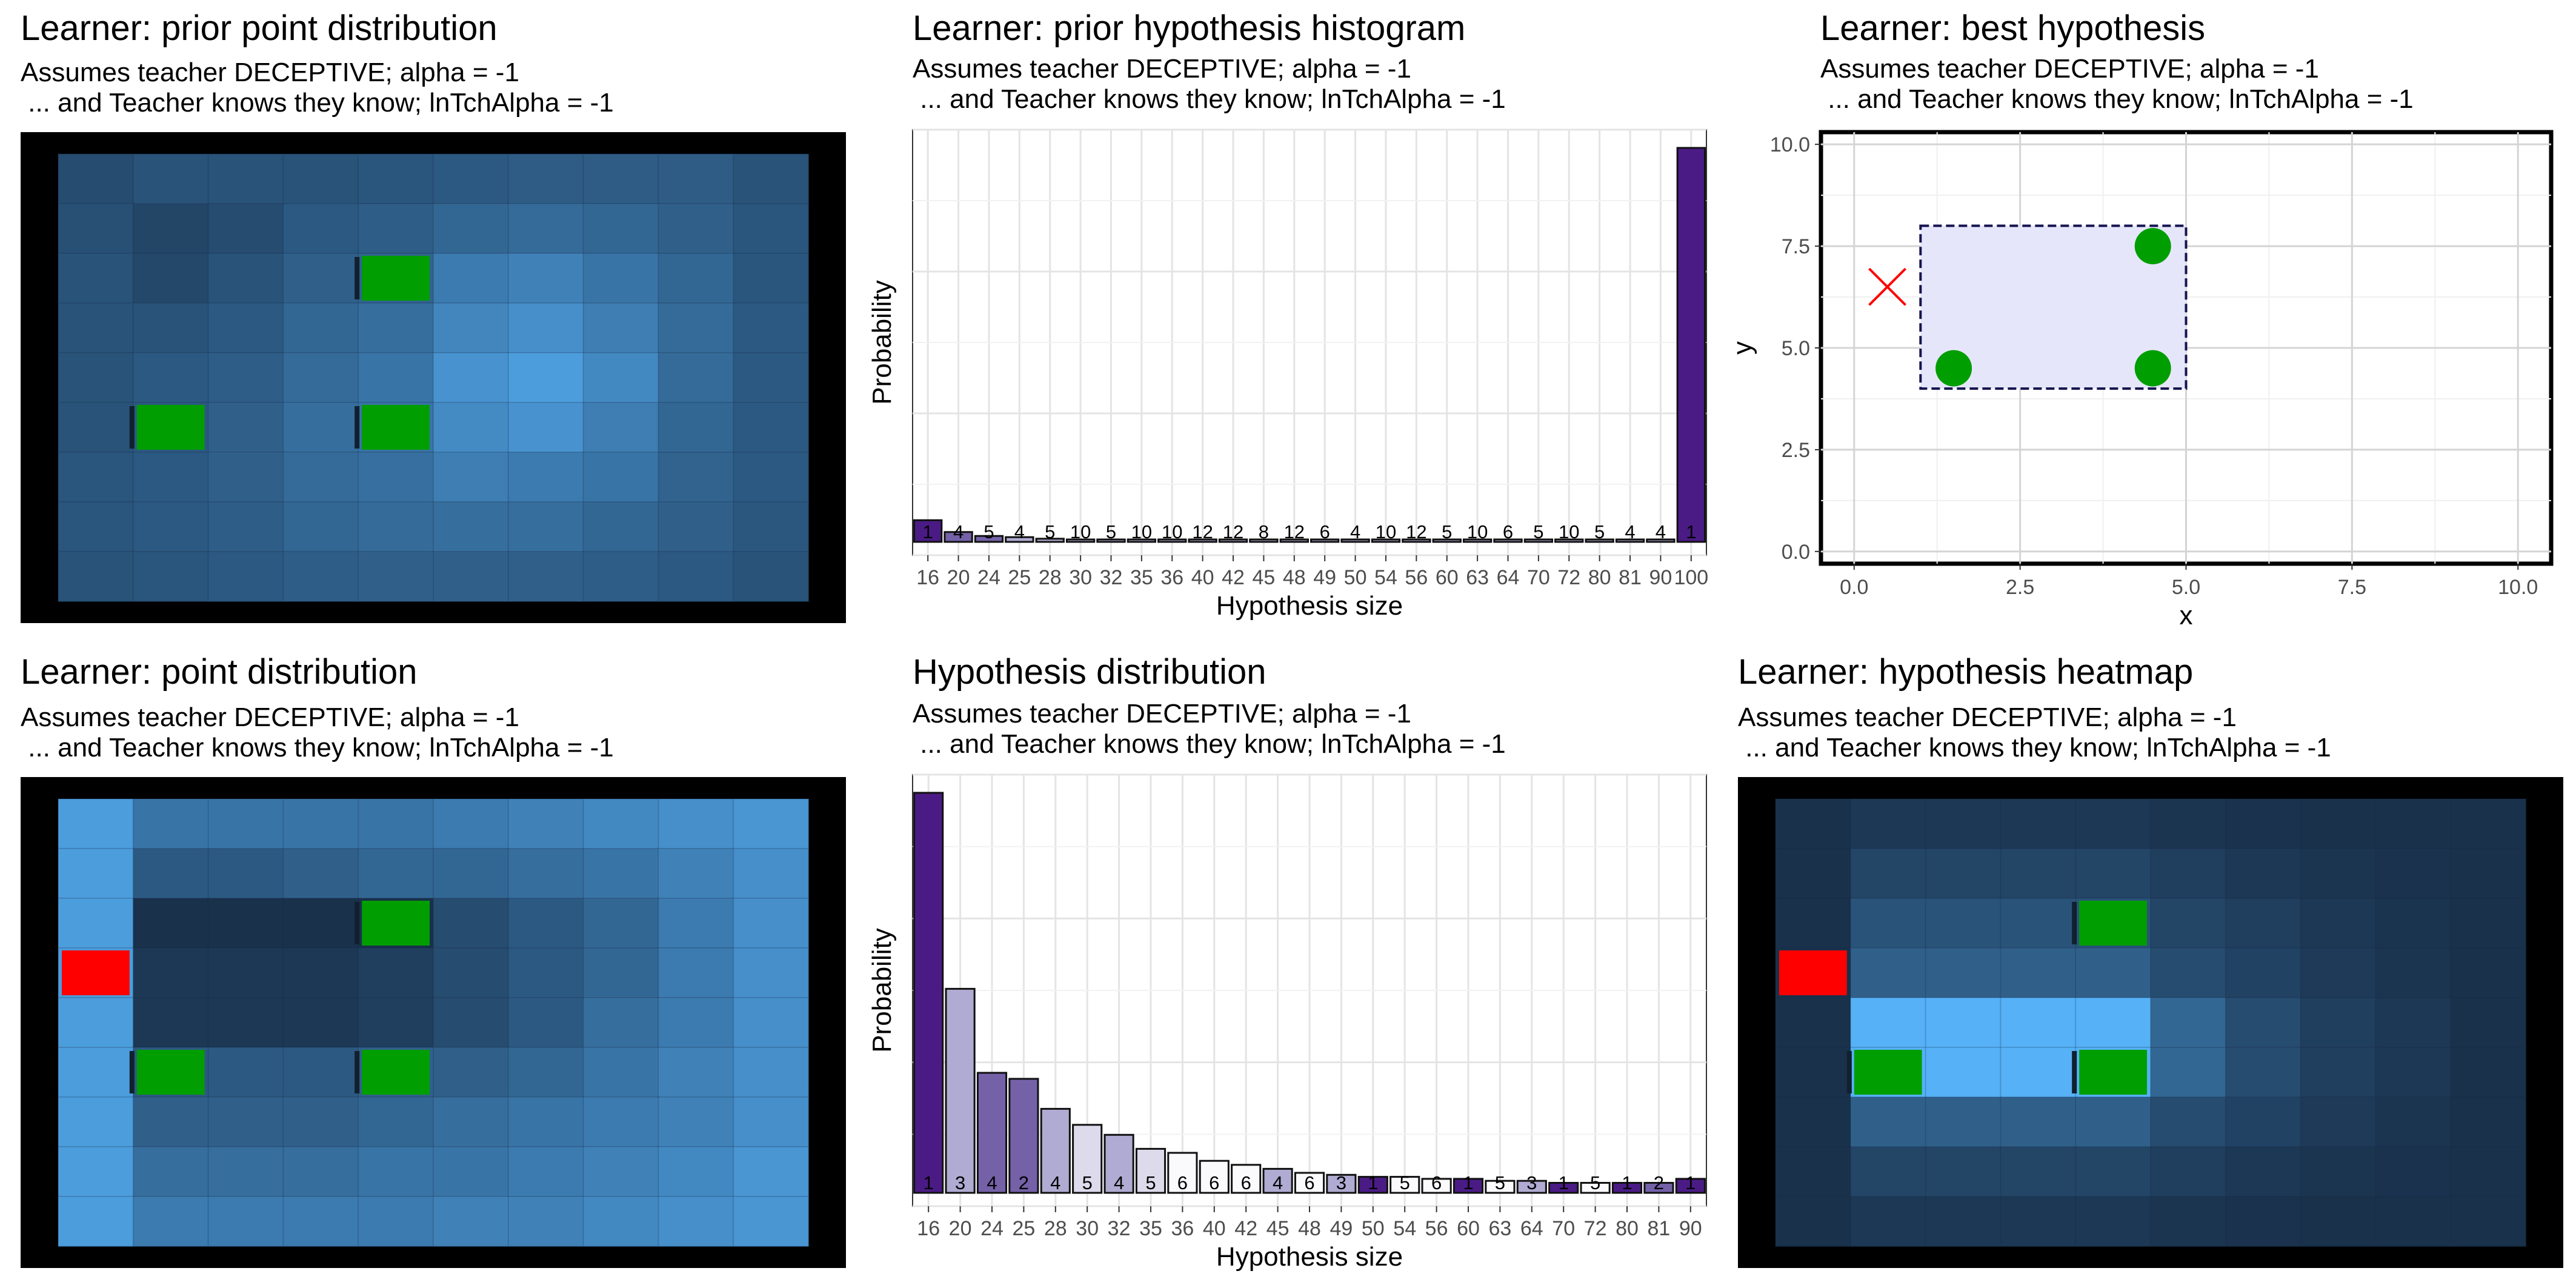 This screenshot has width=2576, height=1288. Describe the element at coordinates (2141, 380) in the screenshot. I see `scatter-best-hypothesis: 0.0 2.5 5.0 7.5 10.0 0.0 2.5 5.0 7.5 10.0 x y` at that location.